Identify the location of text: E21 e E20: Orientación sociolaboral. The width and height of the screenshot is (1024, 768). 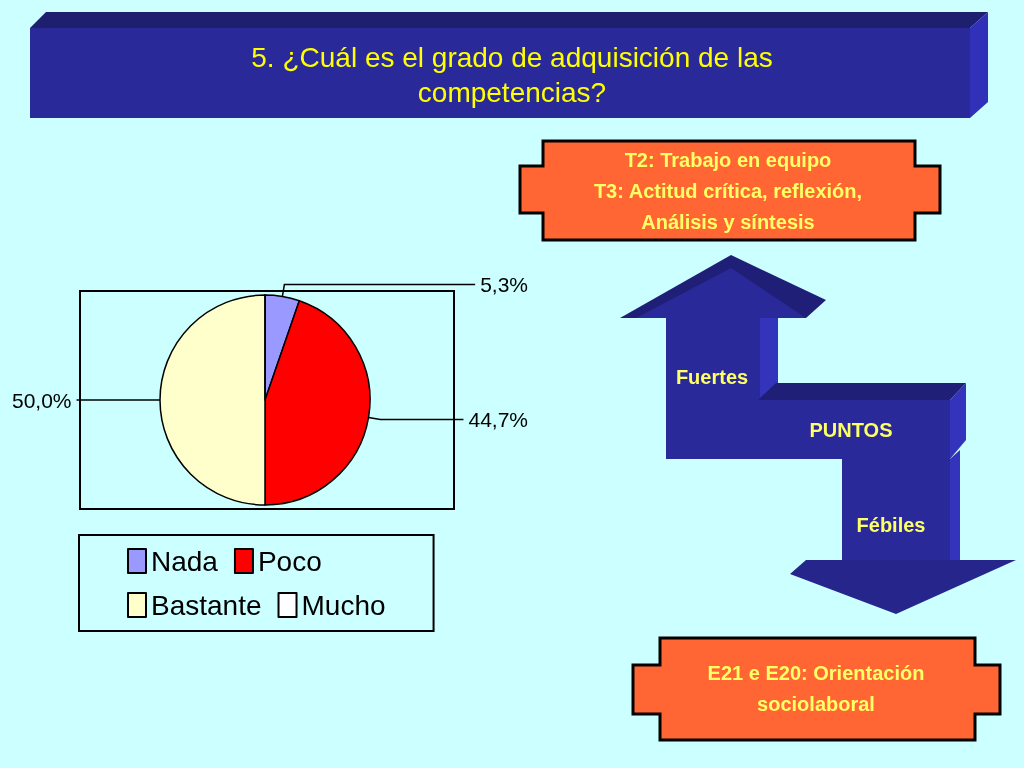
(816, 689).